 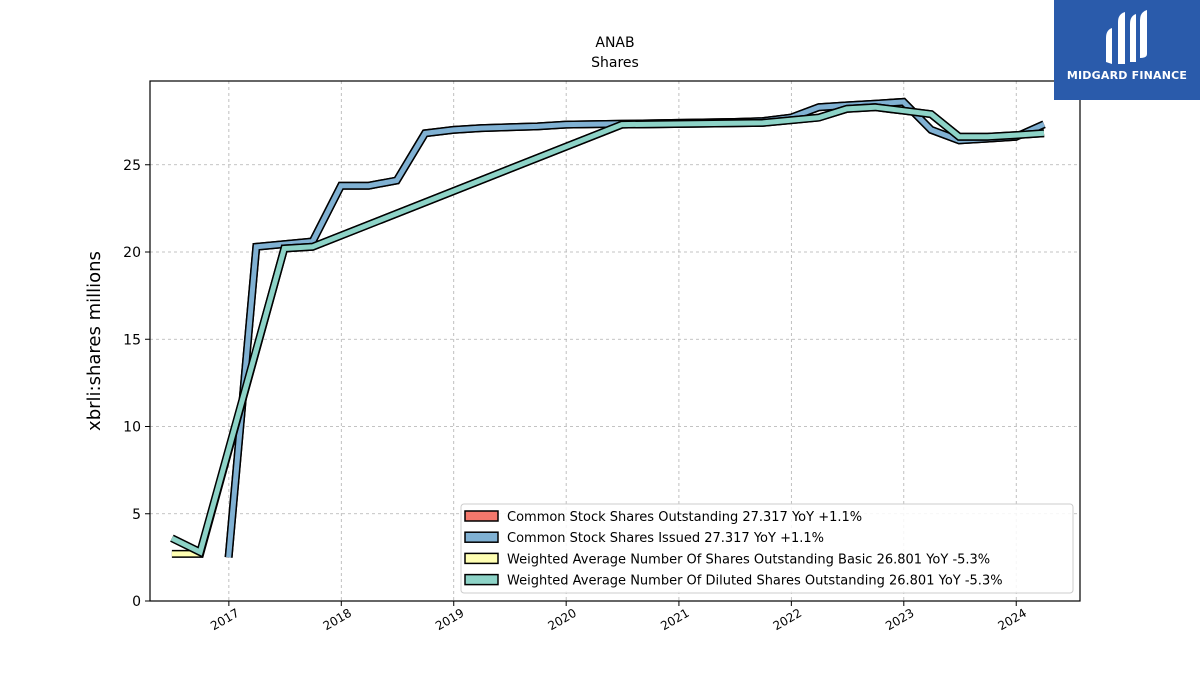 I want to click on x-tick-label: 2024, so click(x=1012, y=619).